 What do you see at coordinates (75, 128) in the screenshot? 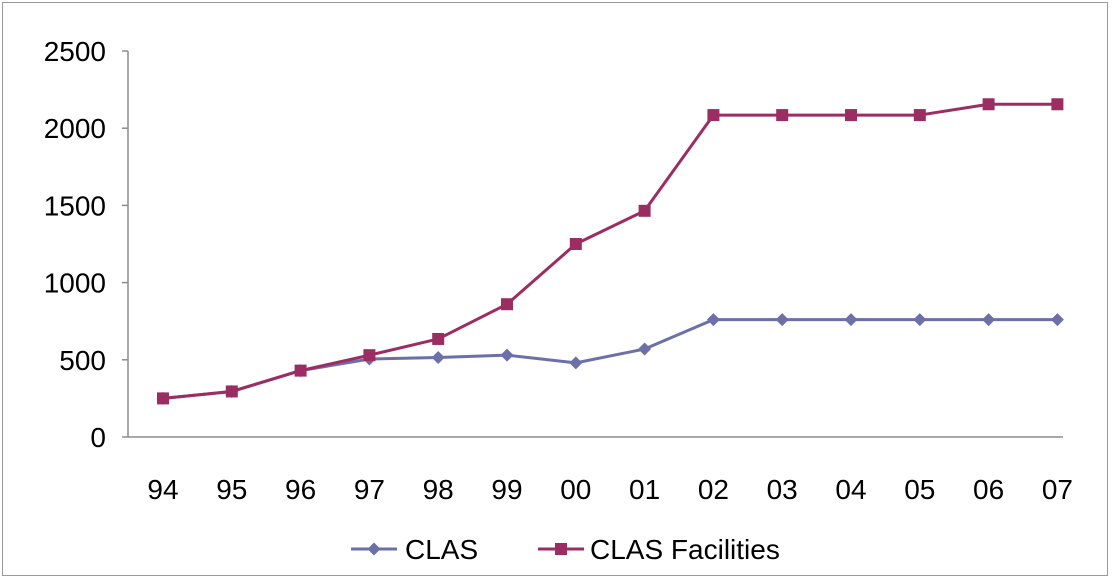
I see `y-tick-label: 2000` at bounding box center [75, 128].